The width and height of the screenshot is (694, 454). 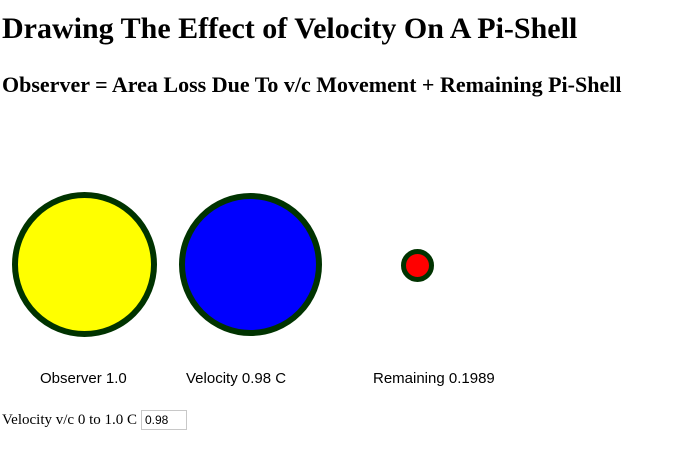 What do you see at coordinates (236, 378) in the screenshot?
I see `velocity-label: Velocity 0.98 C` at bounding box center [236, 378].